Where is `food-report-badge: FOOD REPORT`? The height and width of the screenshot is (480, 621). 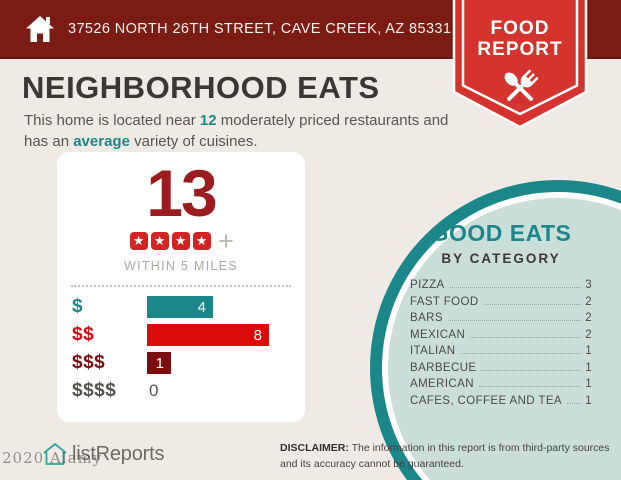
food-report-badge: FOOD REPORT is located at coordinates (520, 67).